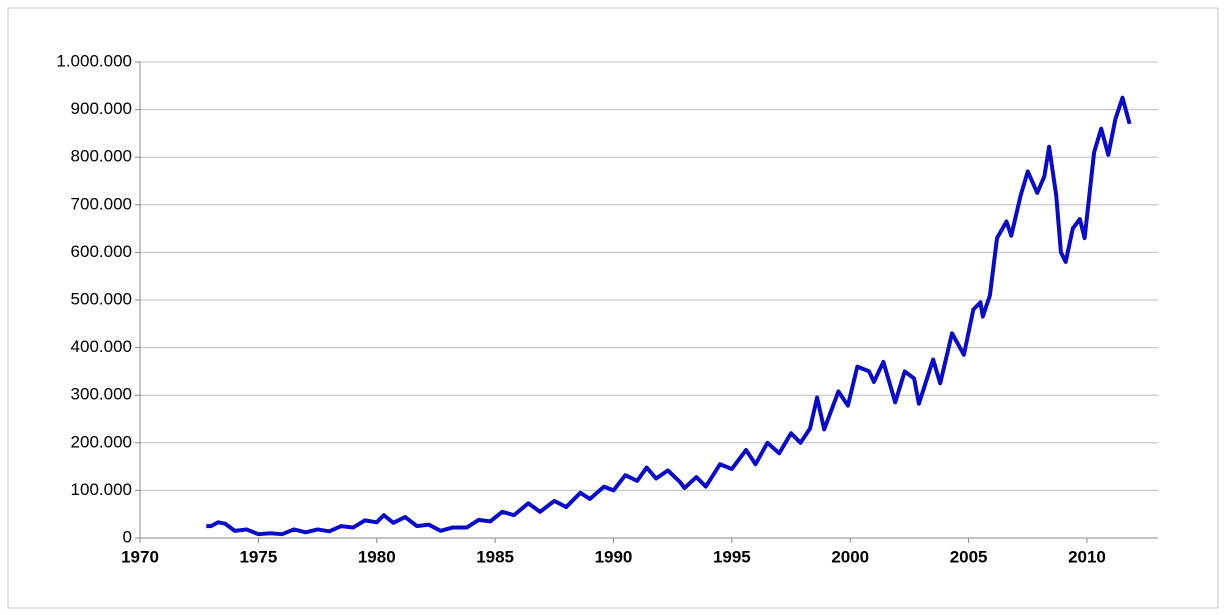 The image size is (1225, 615). Describe the element at coordinates (127, 536) in the screenshot. I see `y-tick-label: 0` at that location.